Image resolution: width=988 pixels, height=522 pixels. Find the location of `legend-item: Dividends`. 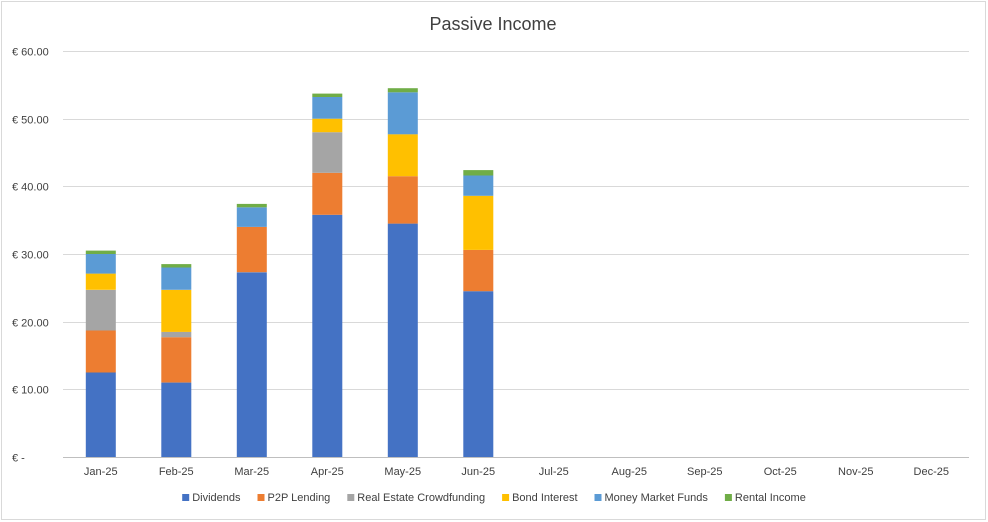

legend-item: Dividends is located at coordinates (211, 498).